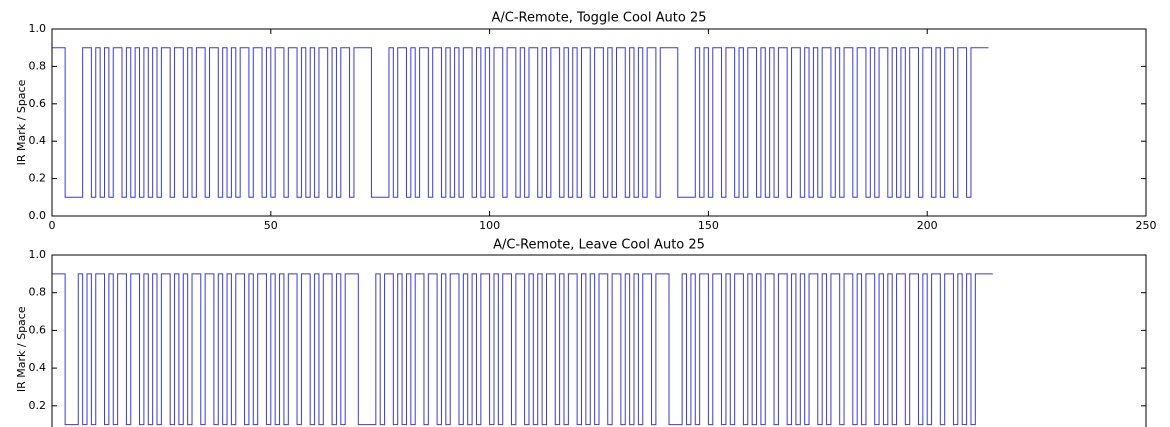 This screenshot has height=427, width=1170. Describe the element at coordinates (599, 245) in the screenshot. I see `chart-title: A/C-Remote, Leave Cool Auto 25` at that location.